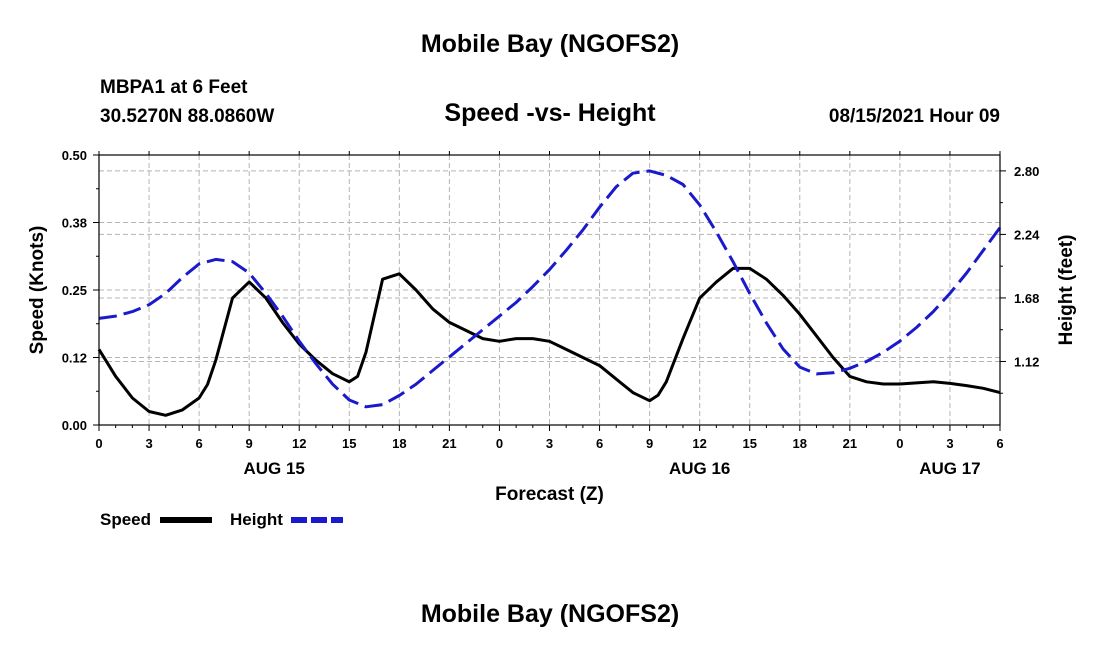  Describe the element at coordinates (914, 116) in the screenshot. I see `datetime-label: 08/15/2021 Hour 09` at that location.